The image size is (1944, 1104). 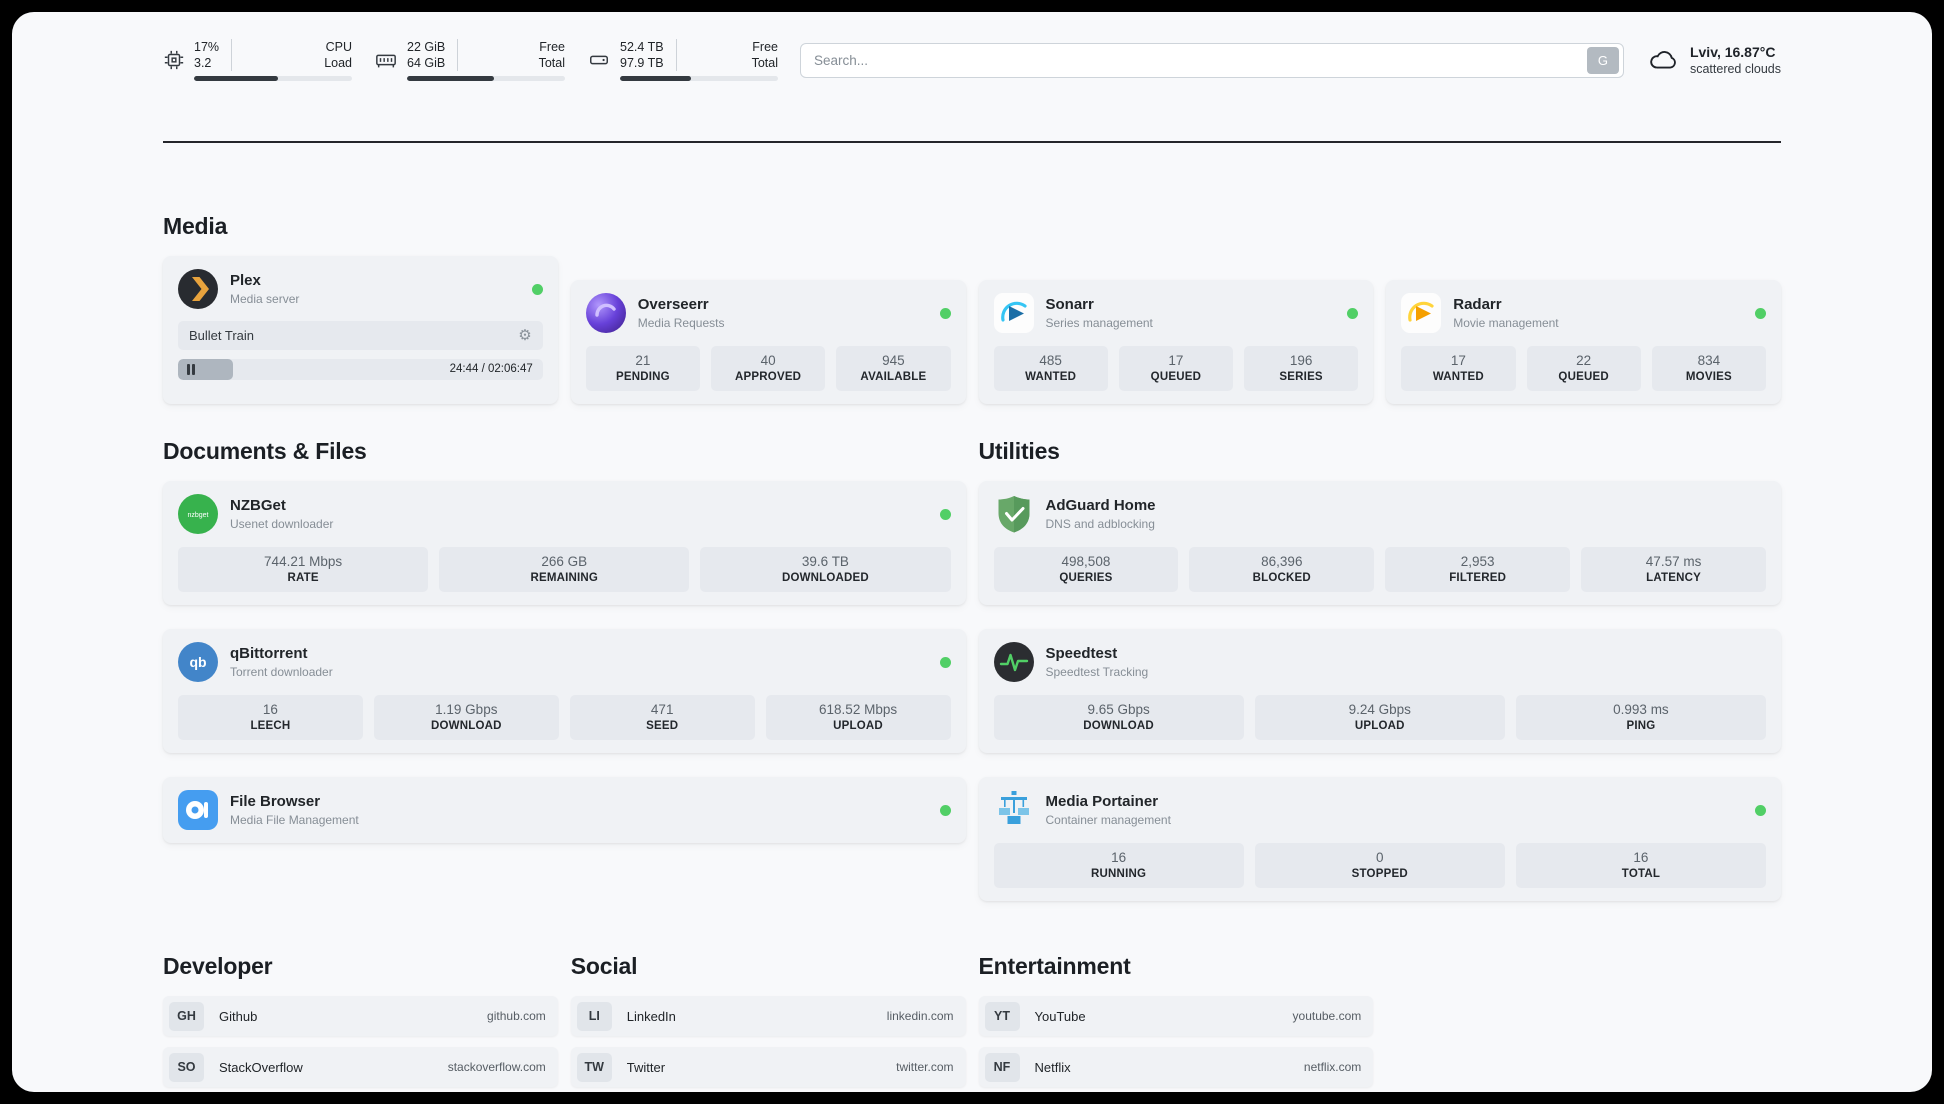 I want to click on stat-seed: 471 SEED, so click(x=662, y=717).